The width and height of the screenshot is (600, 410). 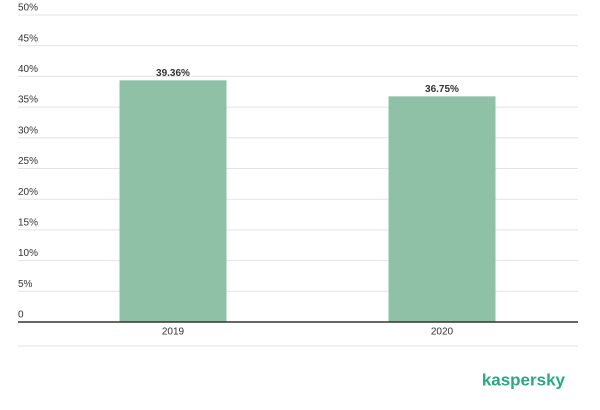 I want to click on x-tick-label: 2020, so click(x=442, y=332).